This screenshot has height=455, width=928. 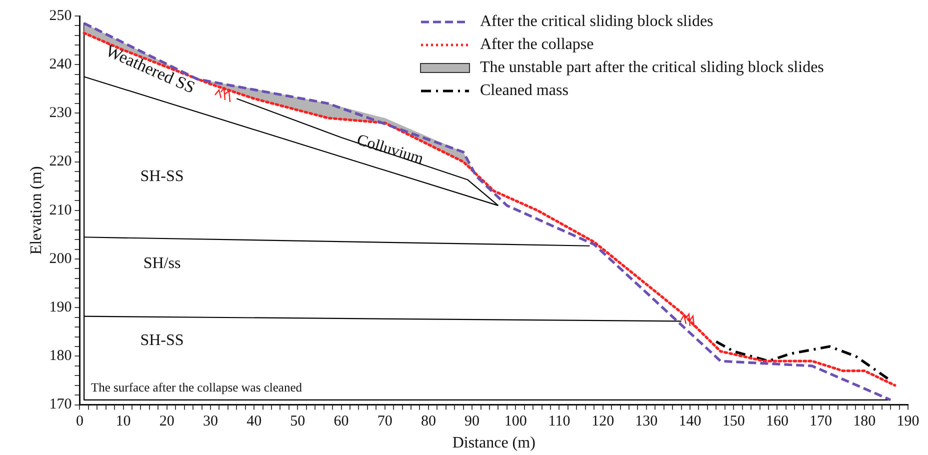 I want to click on y-axis-title: Elevation (m), so click(x=36, y=210).